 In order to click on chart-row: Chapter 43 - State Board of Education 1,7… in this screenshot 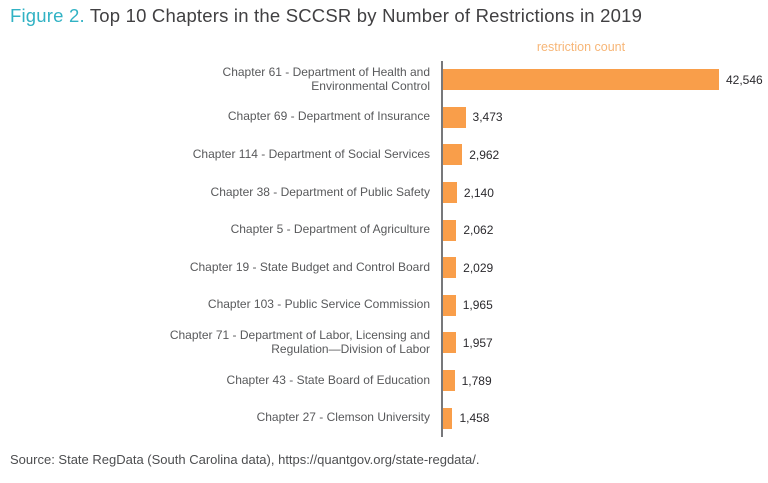, I will do `click(384, 380)`.